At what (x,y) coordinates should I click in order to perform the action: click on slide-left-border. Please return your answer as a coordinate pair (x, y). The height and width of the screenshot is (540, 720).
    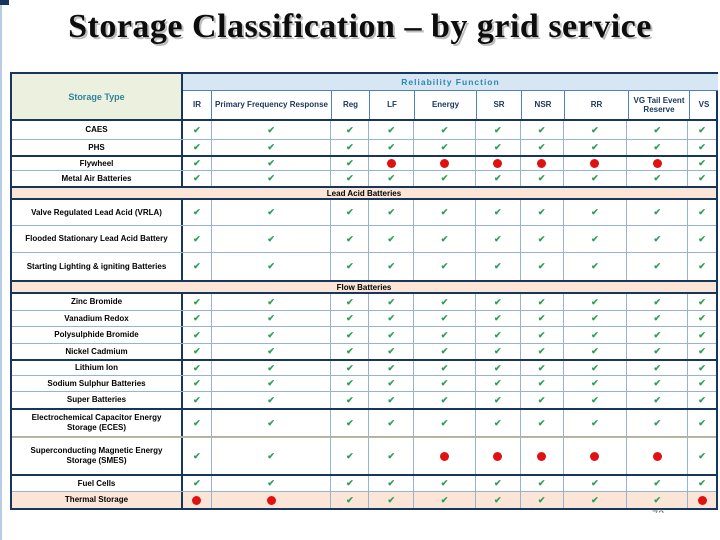
    Looking at the image, I should click on (1, 270).